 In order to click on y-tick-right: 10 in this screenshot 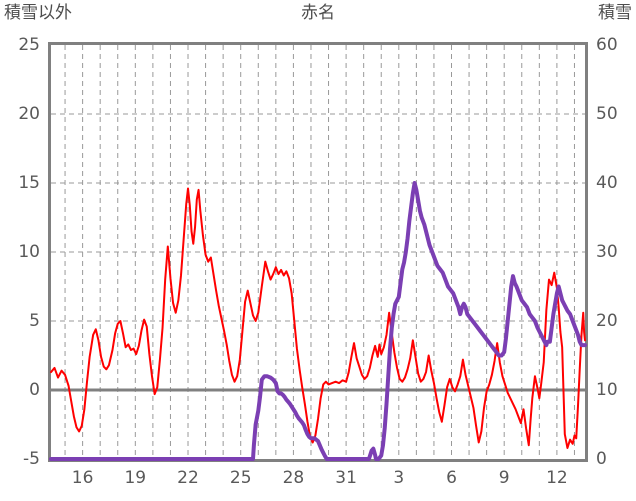, I will do `click(607, 390)`.